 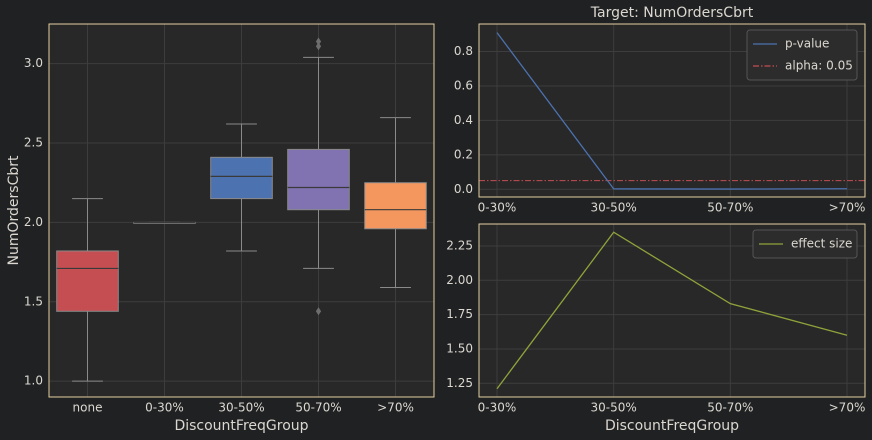 I want to click on y-tick-label: 0.2, so click(x=463, y=154).